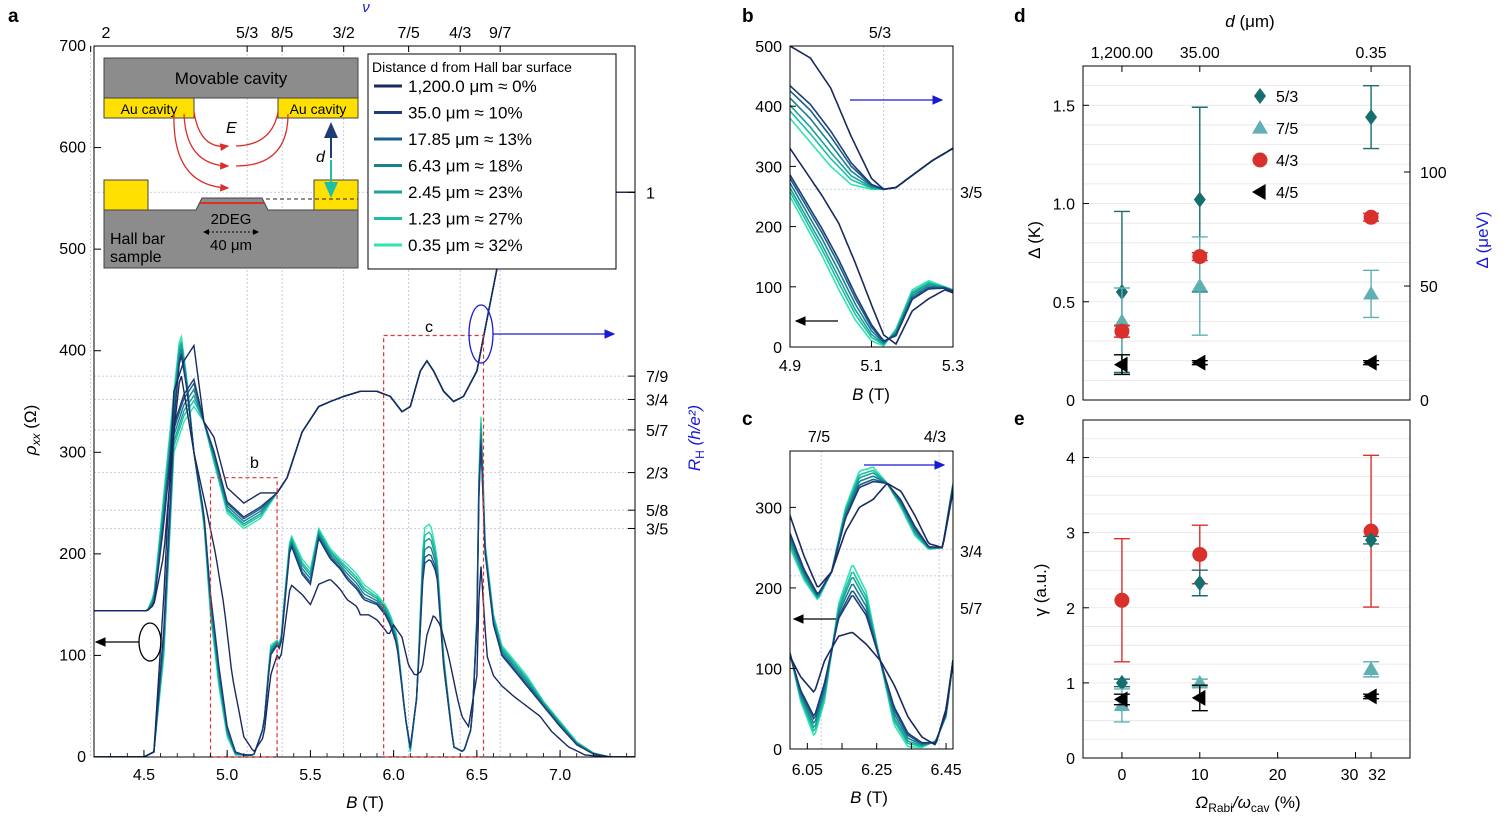  Describe the element at coordinates (775, 198) in the screenshot. I see `panel-b-y-ticks: 0 100 200 300 400 500` at that location.